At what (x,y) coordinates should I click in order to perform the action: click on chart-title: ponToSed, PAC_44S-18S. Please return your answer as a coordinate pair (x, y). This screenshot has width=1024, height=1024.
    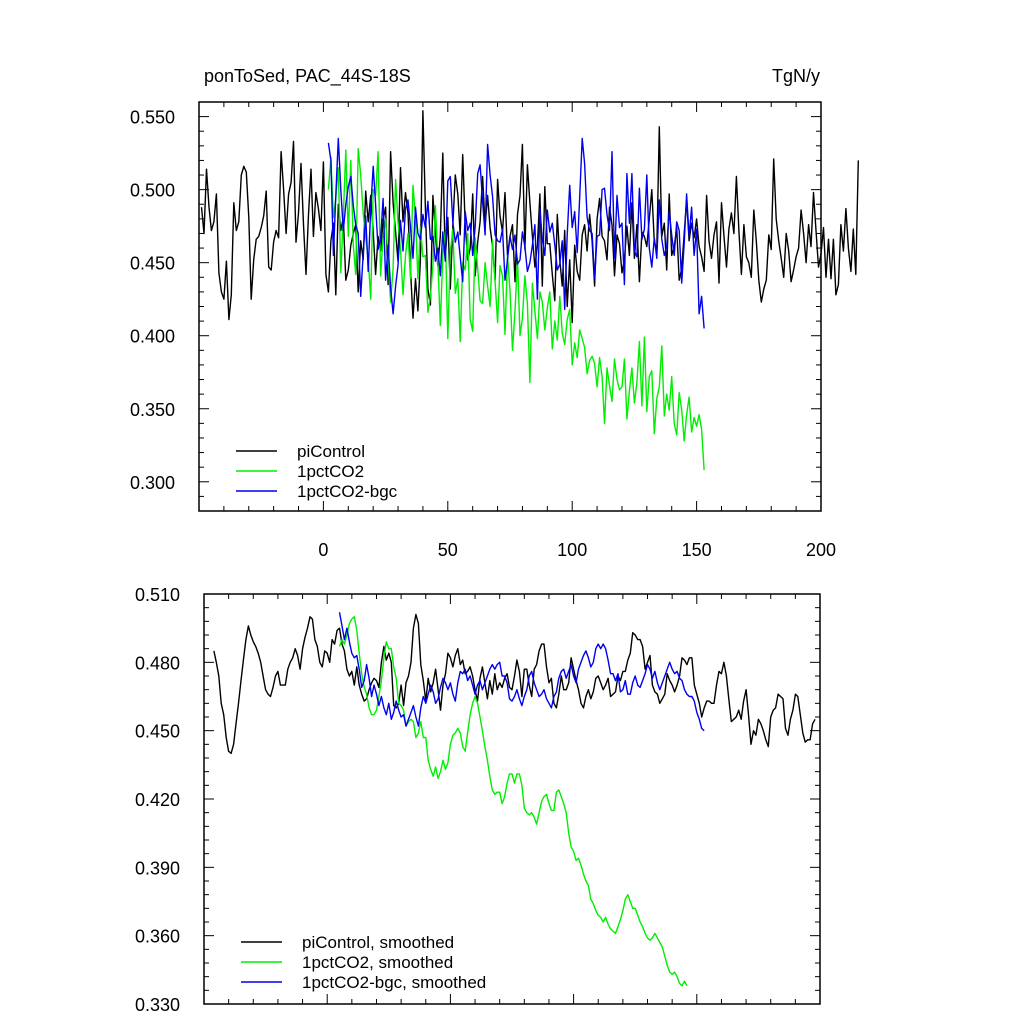
    Looking at the image, I should click on (307, 76).